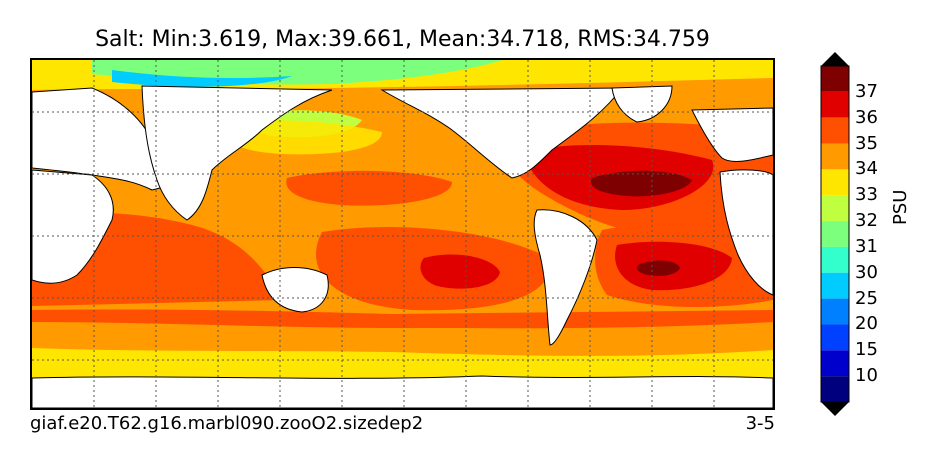 The height and width of the screenshot is (464, 940). What do you see at coordinates (237, 153) in the screenshot?
I see `land-asia` at bounding box center [237, 153].